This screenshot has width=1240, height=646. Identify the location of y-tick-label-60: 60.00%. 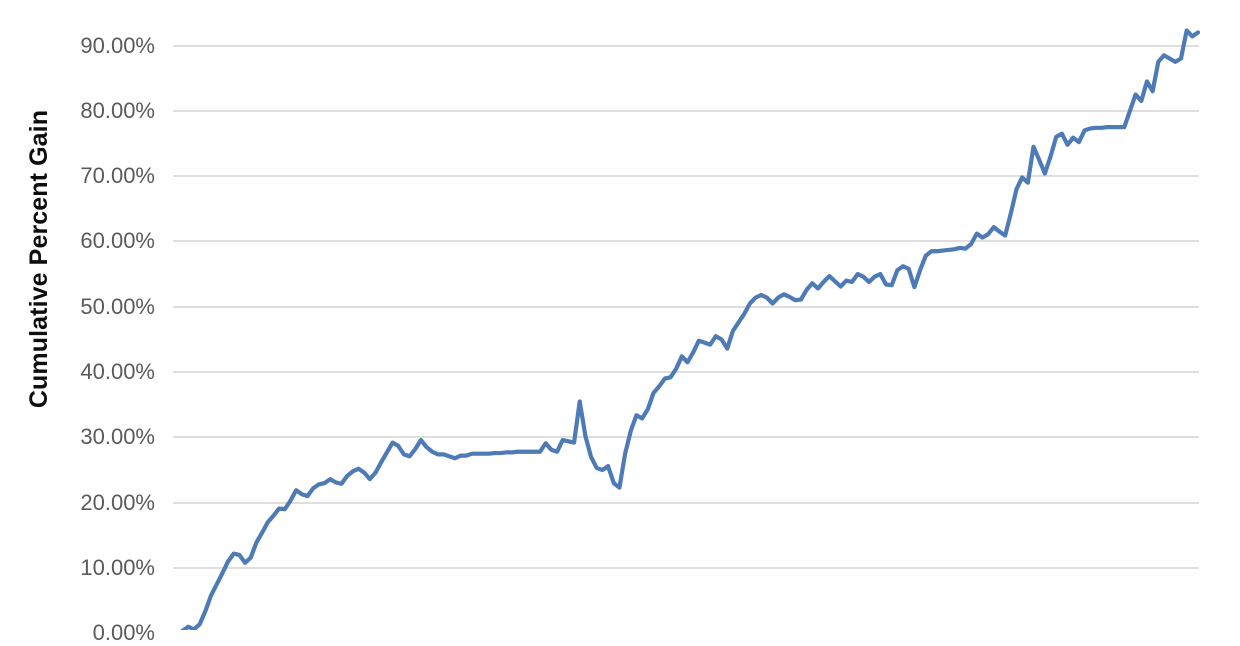
(117, 241).